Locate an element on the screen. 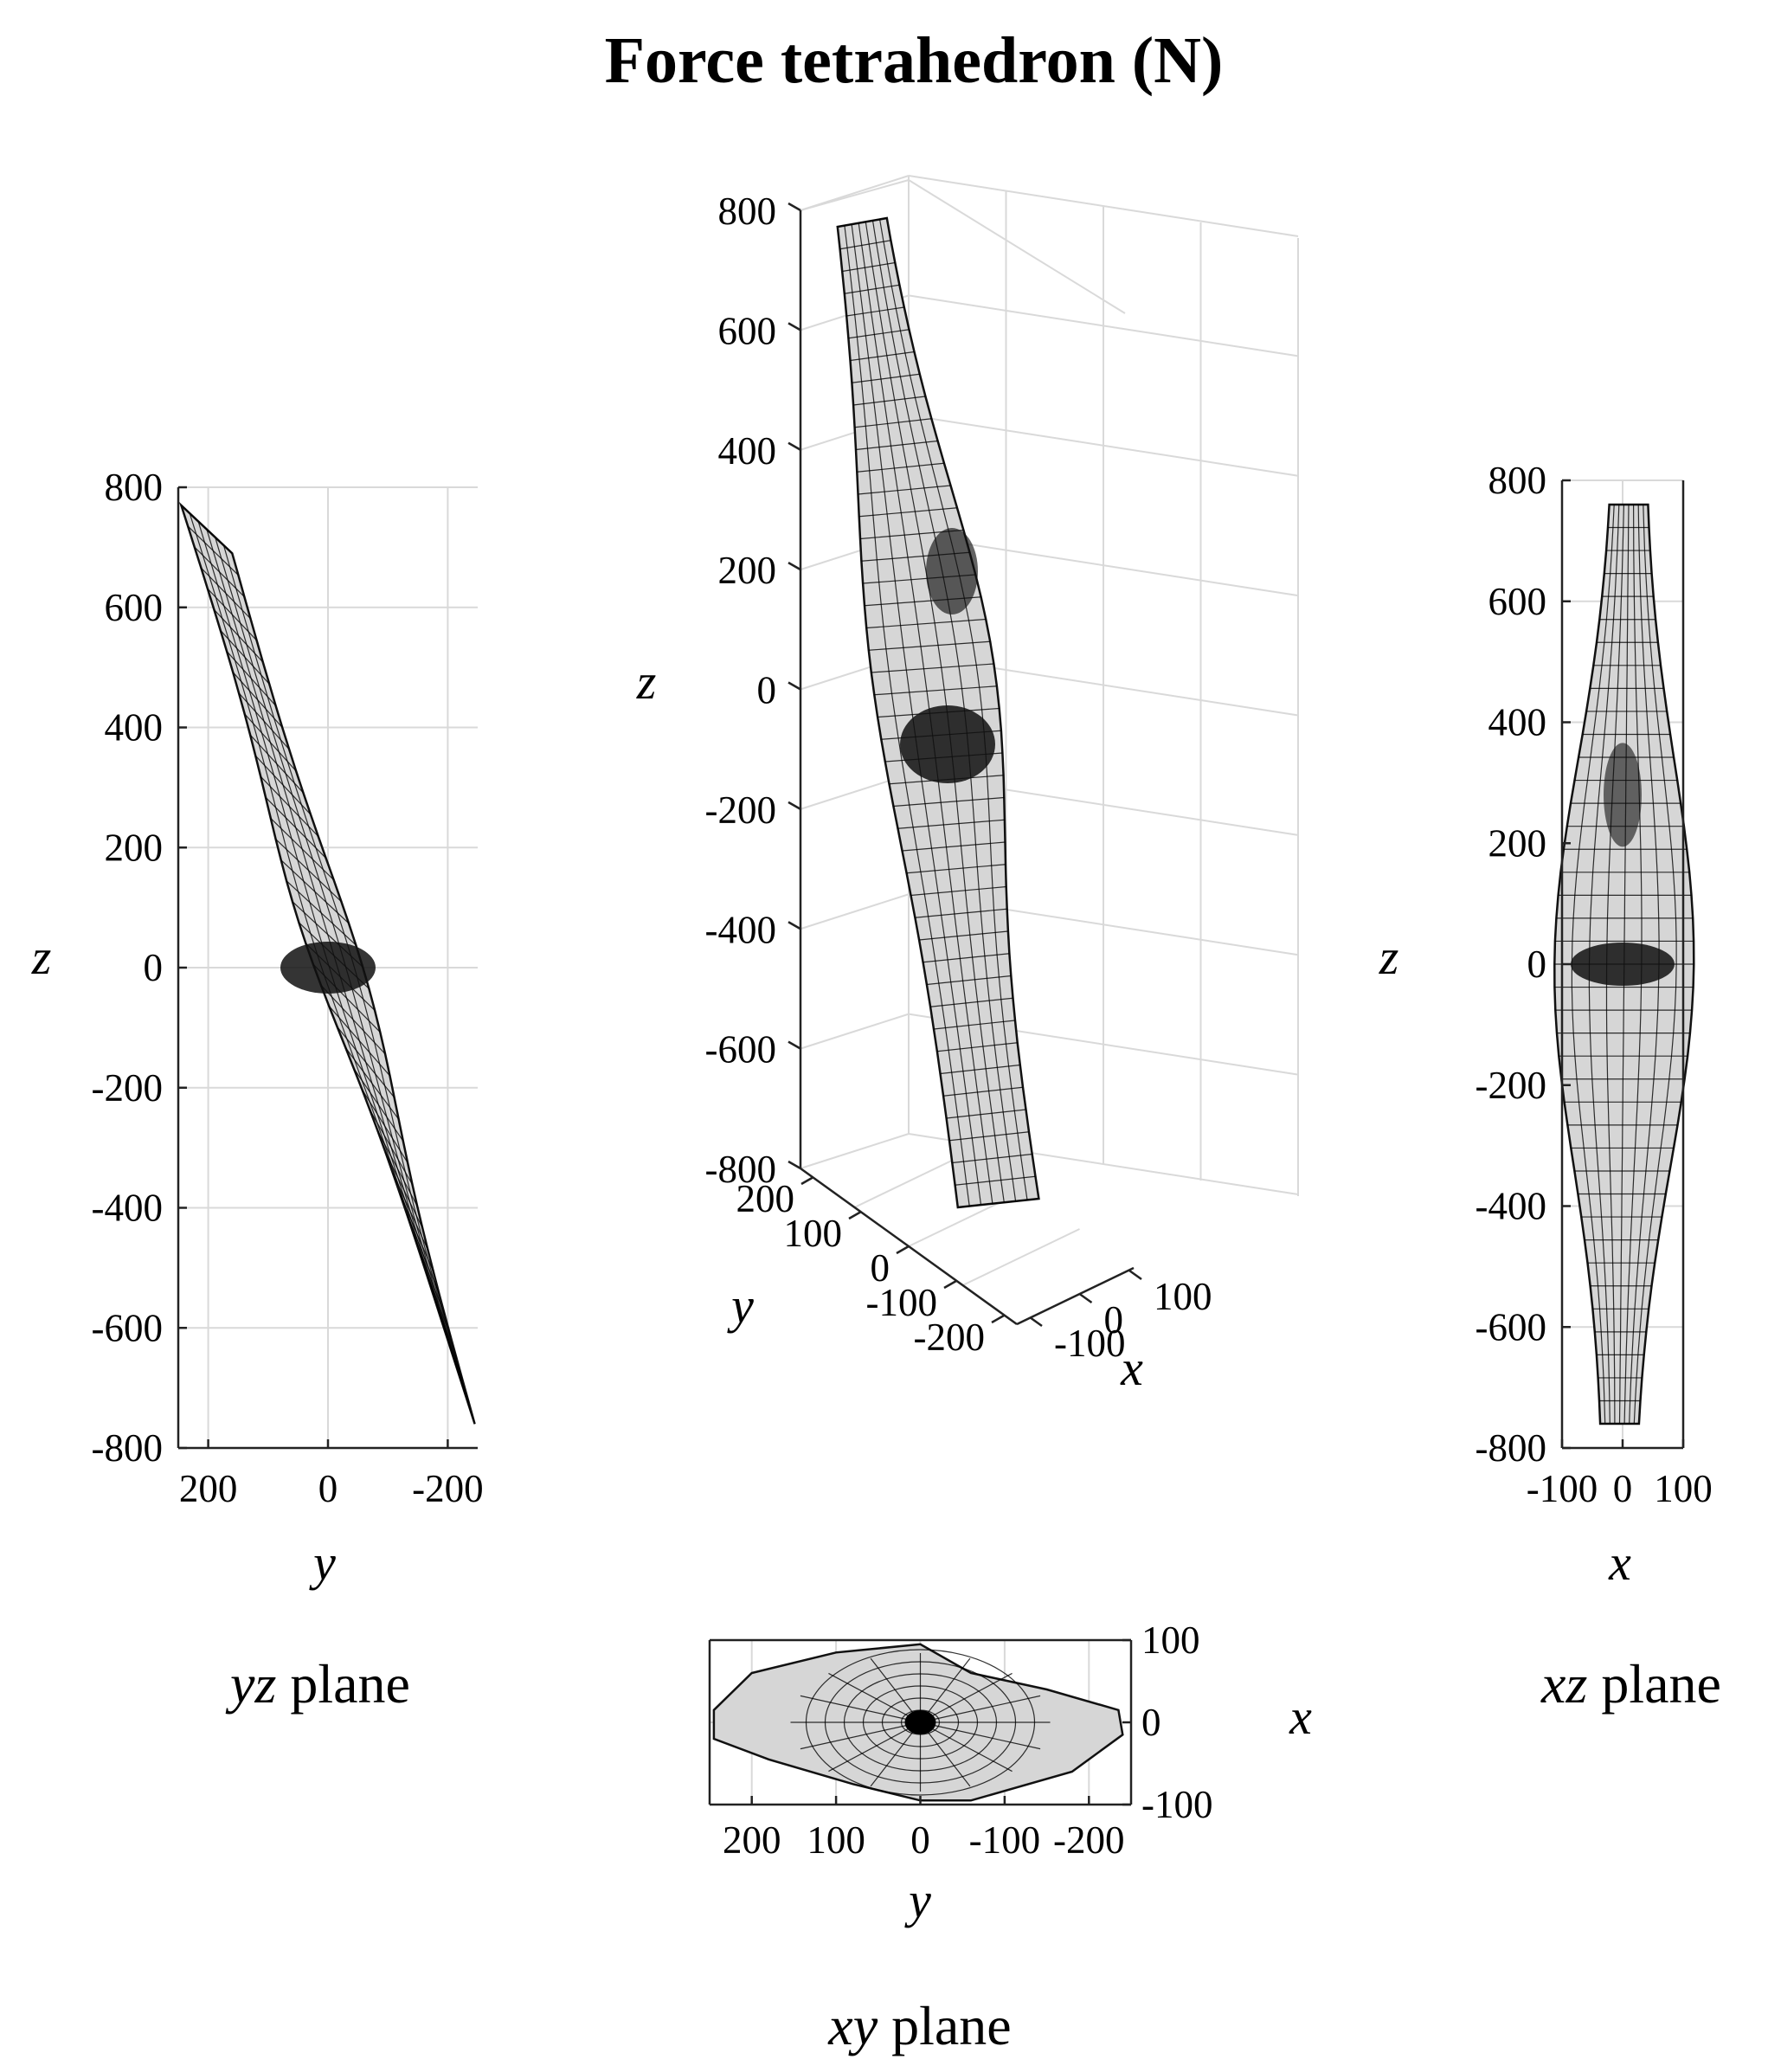  3d-sheet-trans-28 is located at coordinates (954, 846).